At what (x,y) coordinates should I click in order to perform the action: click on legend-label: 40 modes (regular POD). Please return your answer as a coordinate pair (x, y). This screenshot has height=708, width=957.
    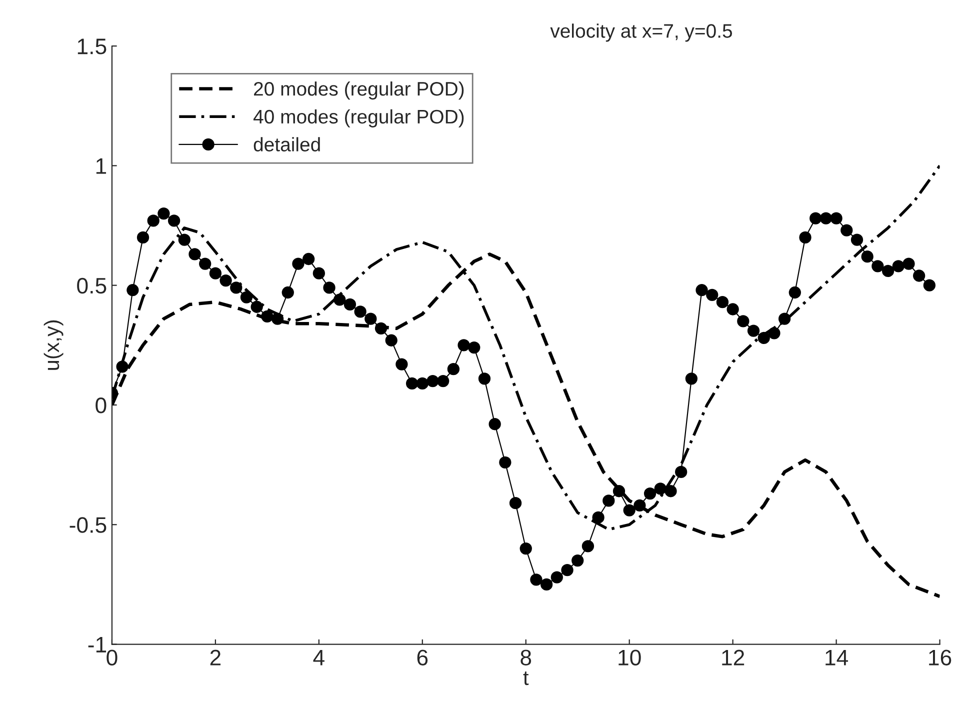
    Looking at the image, I should click on (358, 118).